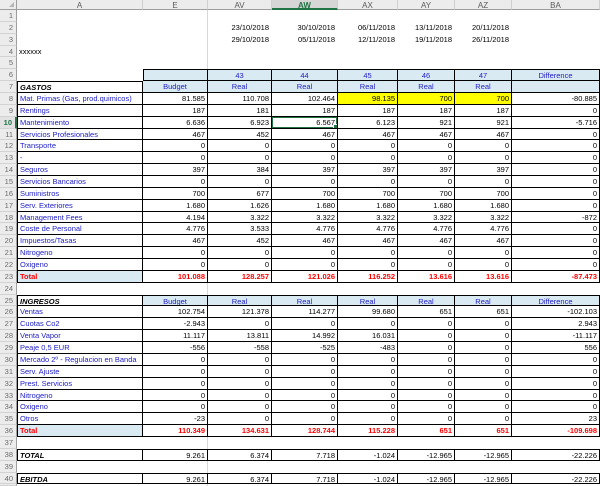 Image resolution: width=600 pixels, height=486 pixels. What do you see at coordinates (240, 419) in the screenshot?
I see `cell-AV35: 0` at bounding box center [240, 419].